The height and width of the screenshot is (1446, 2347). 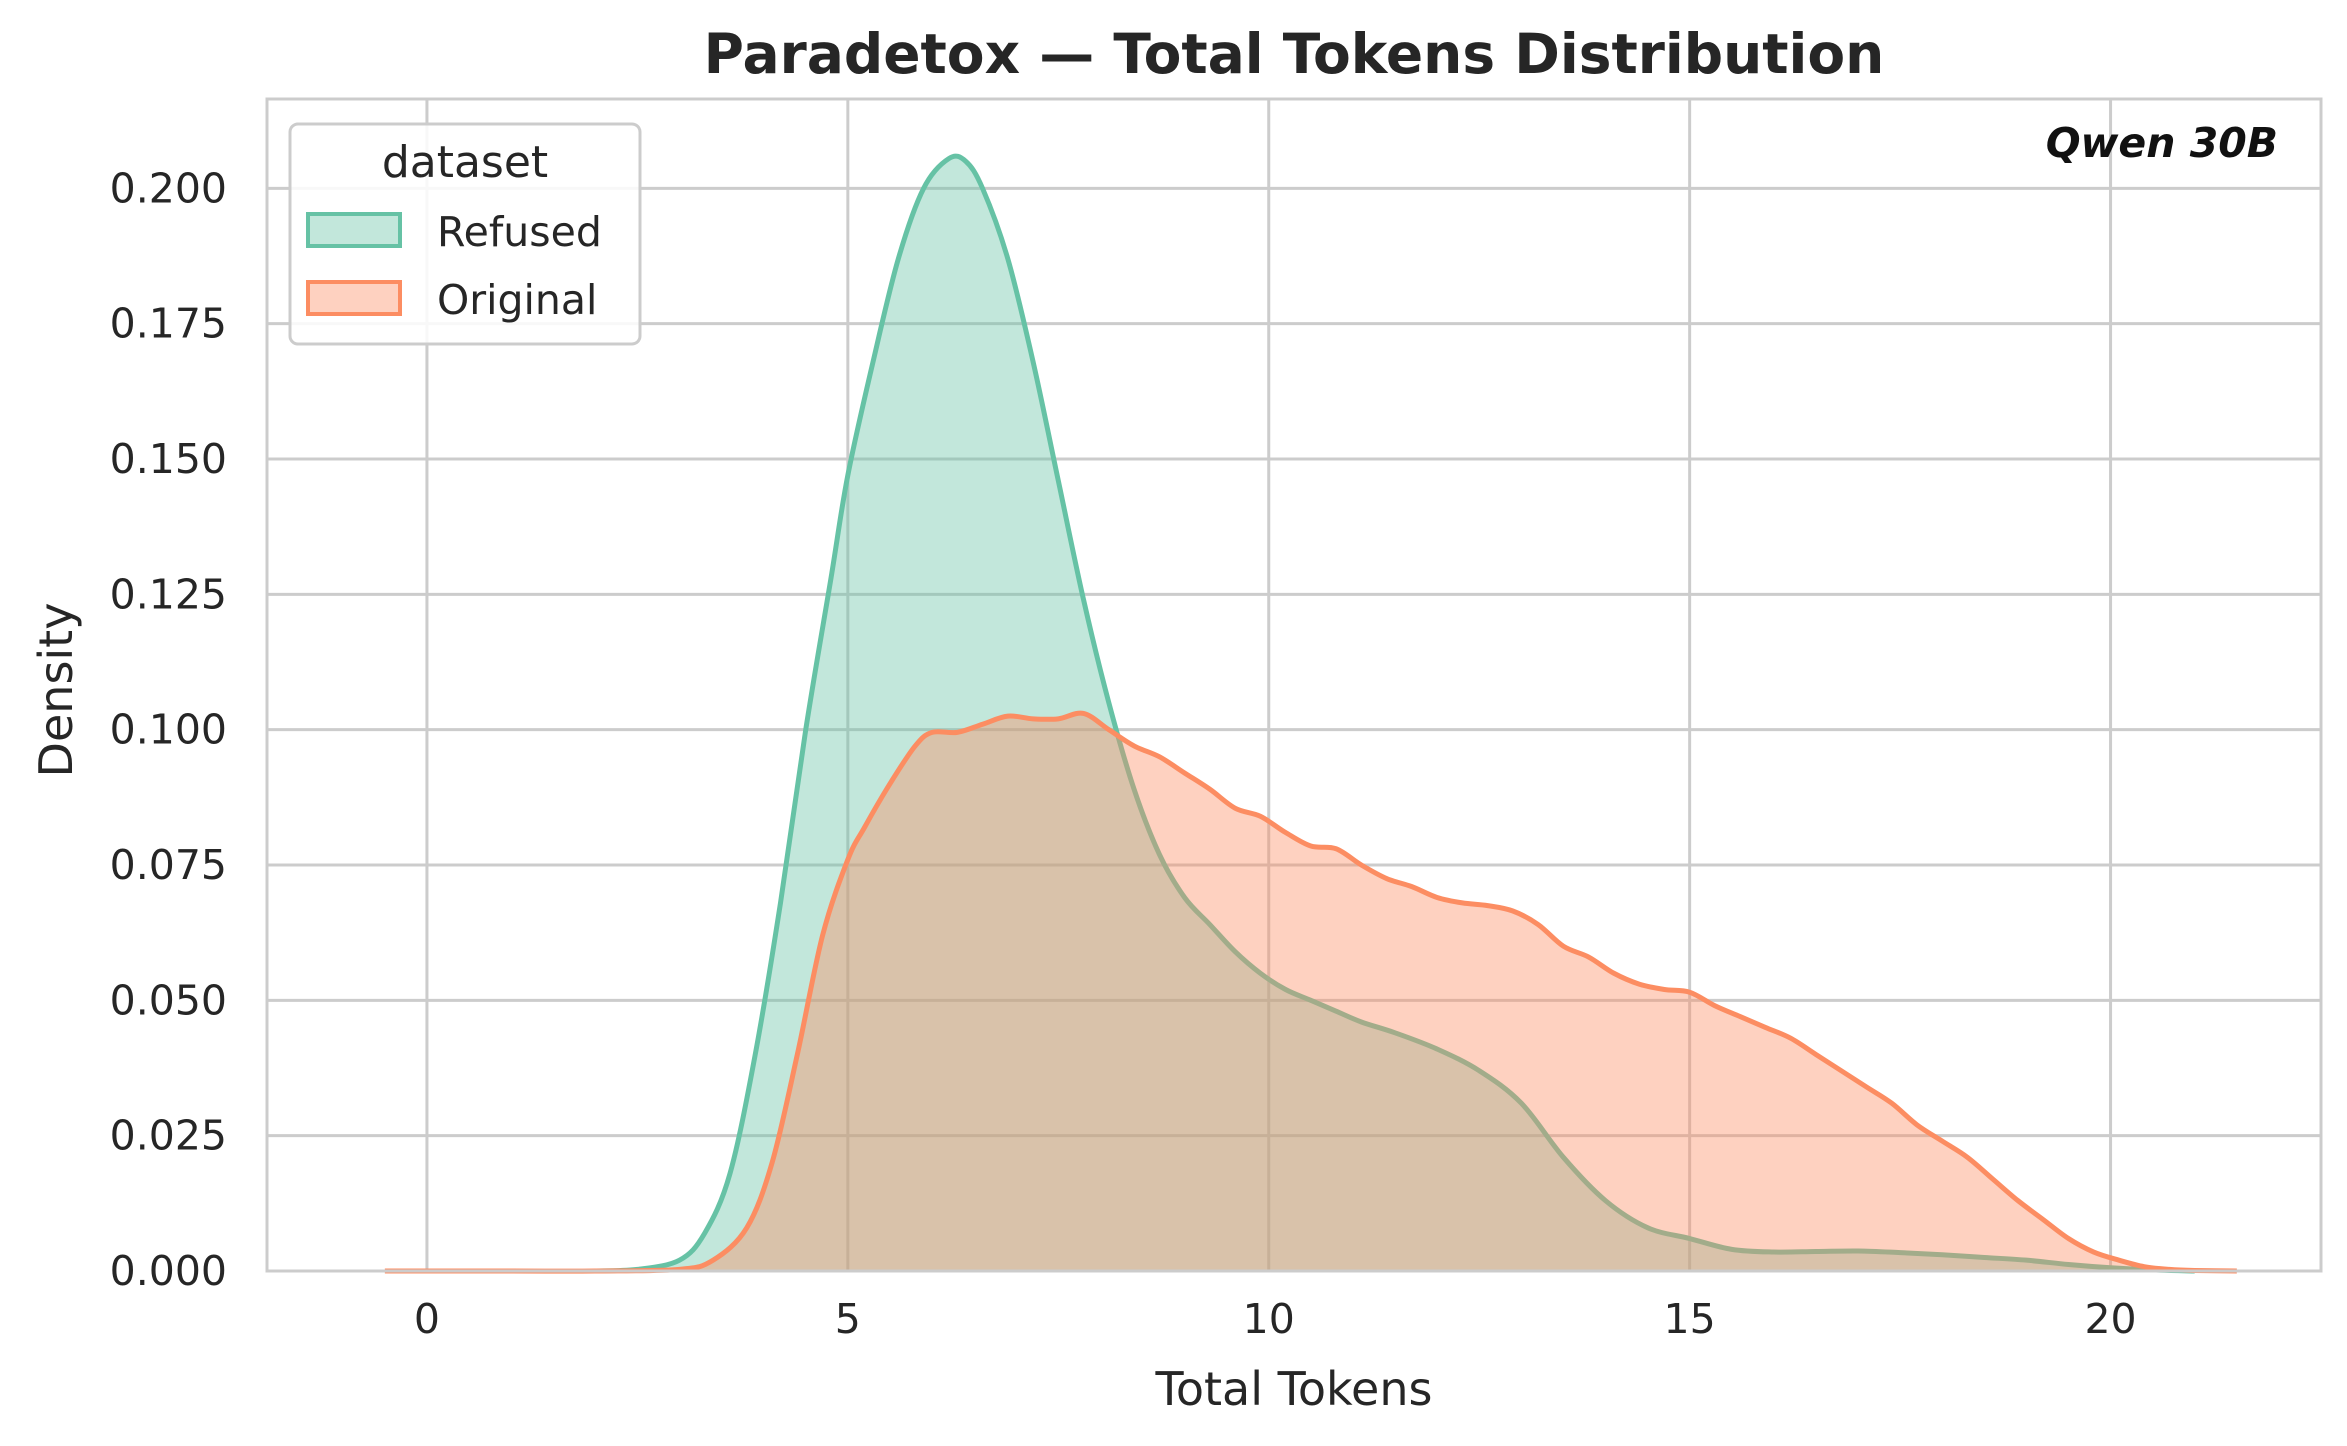 What do you see at coordinates (354, 298) in the screenshot?
I see `legend-swatch-original` at bounding box center [354, 298].